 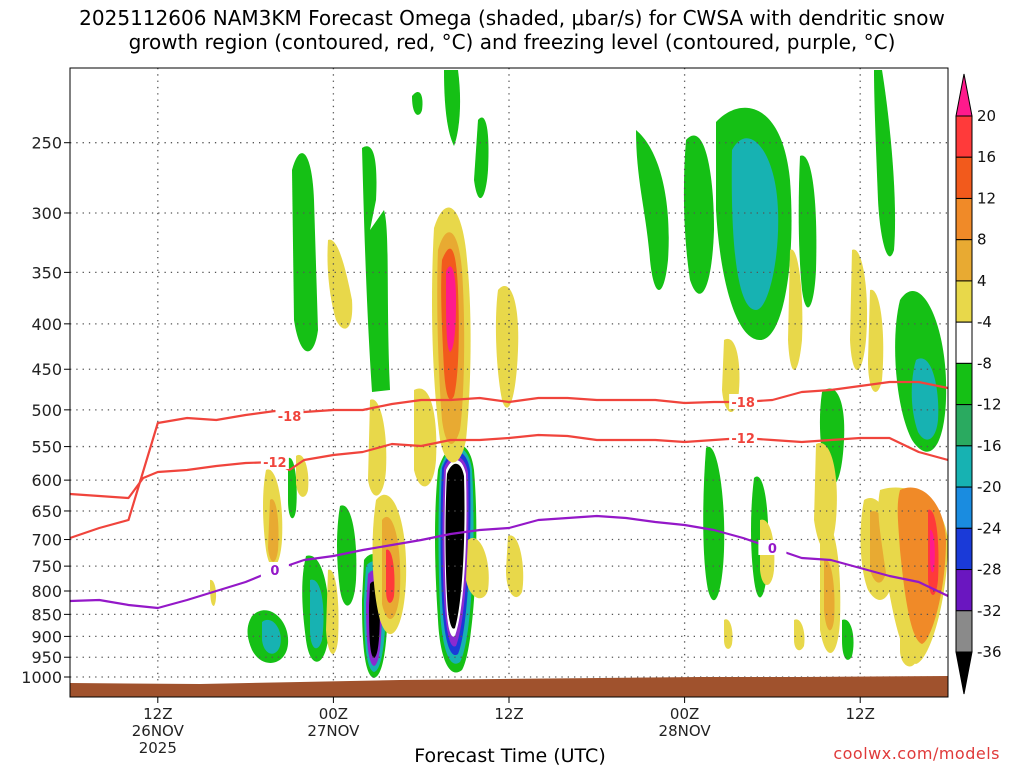 What do you see at coordinates (685, 731) in the screenshot?
I see `x-tick-label: 28NOV` at bounding box center [685, 731].